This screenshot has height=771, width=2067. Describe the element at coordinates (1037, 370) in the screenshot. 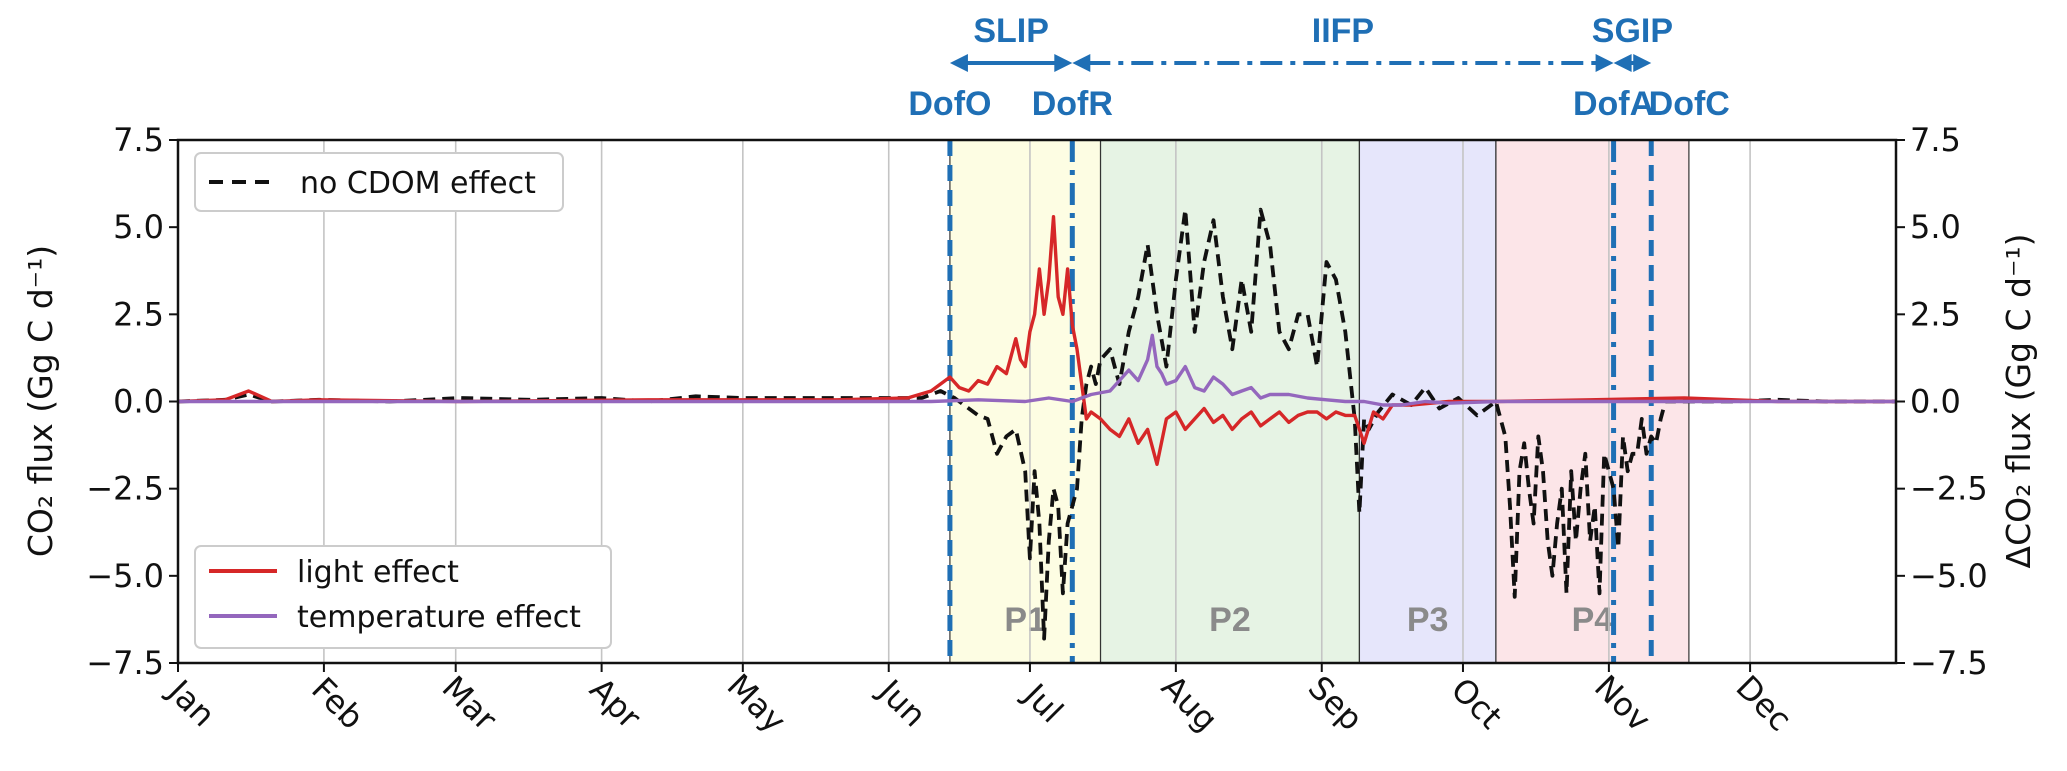

I see `series-line-temperature-effect` at that location.